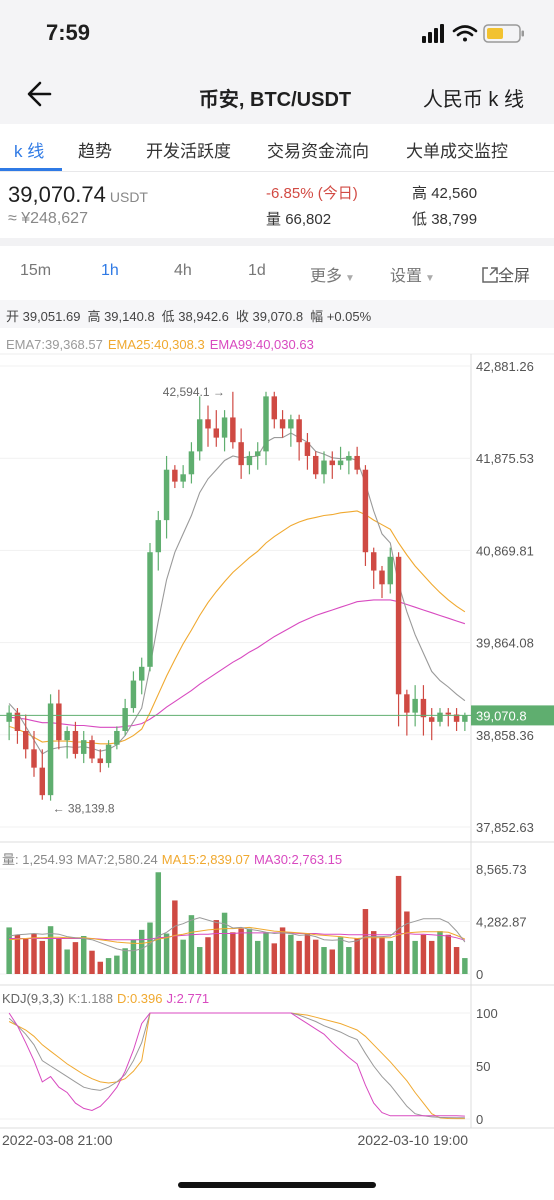 The width and height of the screenshot is (554, 1200). What do you see at coordinates (505, 735) in the screenshot?
I see `price-axis-label: 38,858.36` at bounding box center [505, 735].